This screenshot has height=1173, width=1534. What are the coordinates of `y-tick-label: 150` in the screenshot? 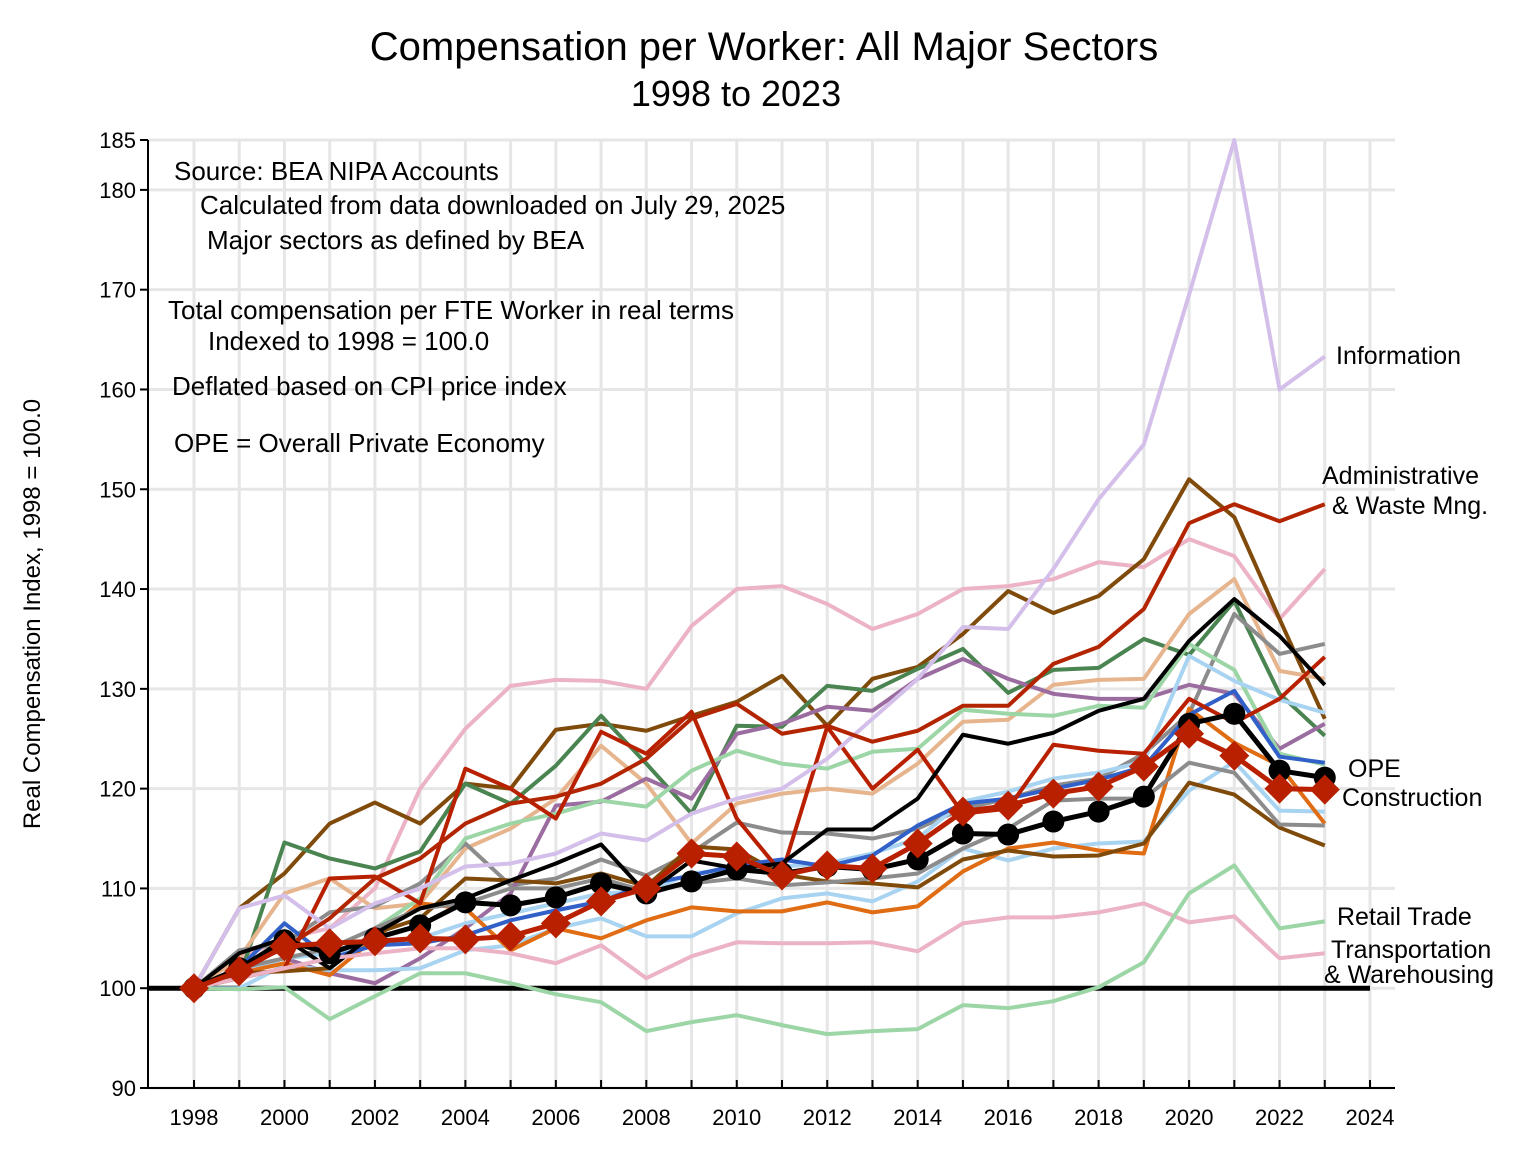 It's located at (117, 489).